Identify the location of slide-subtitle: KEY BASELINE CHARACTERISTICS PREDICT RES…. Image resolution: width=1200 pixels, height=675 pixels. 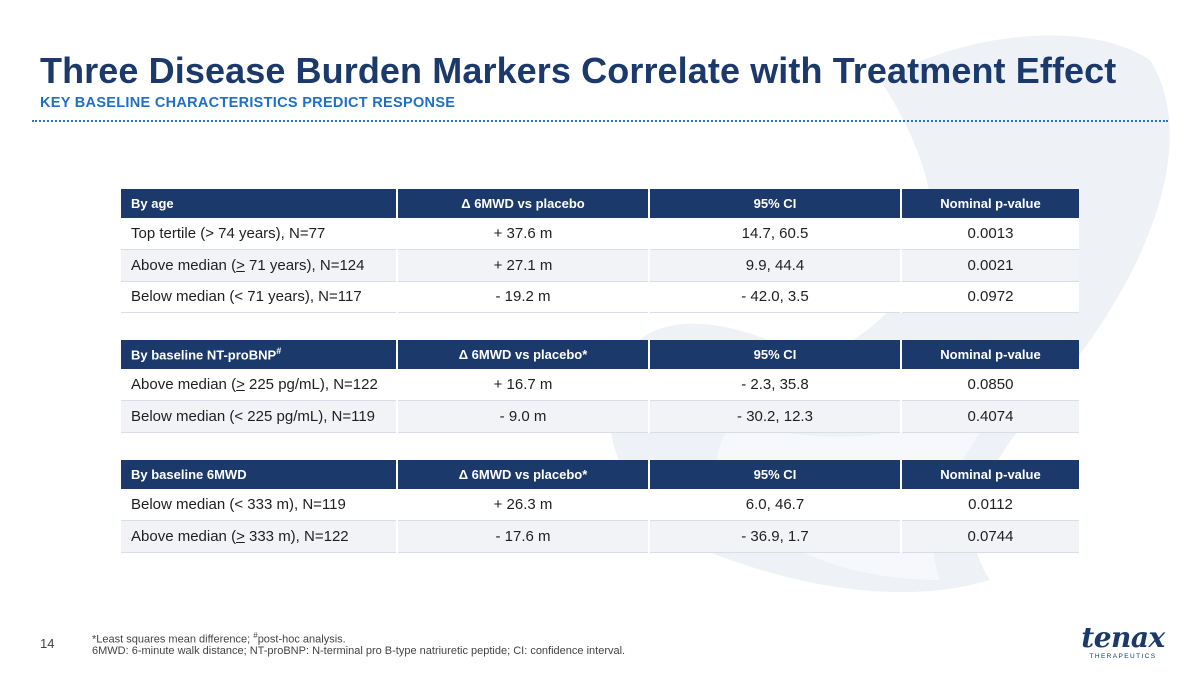
(248, 103).